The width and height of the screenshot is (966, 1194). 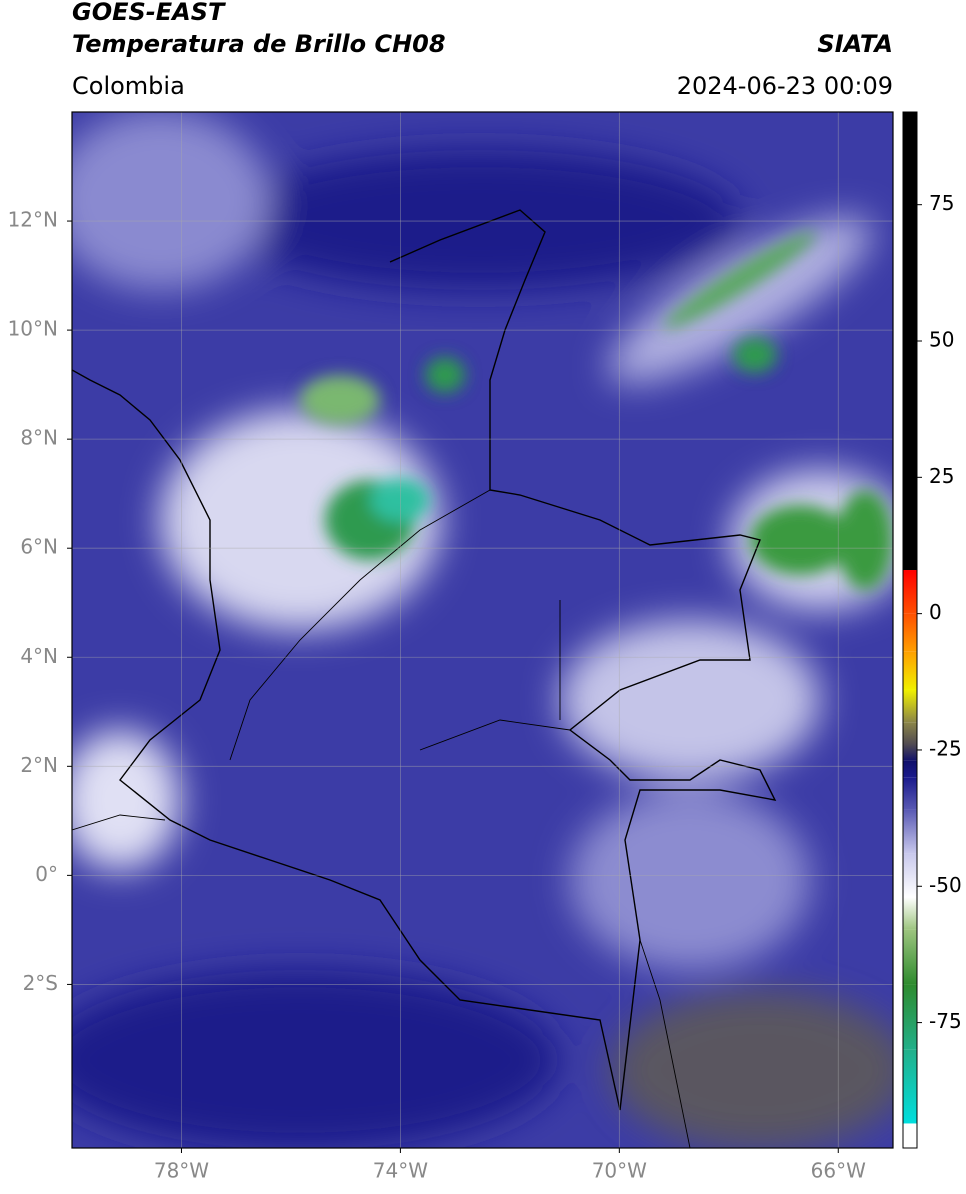 What do you see at coordinates (181, 1171) in the screenshot?
I see `x-tick-label: 78°W` at bounding box center [181, 1171].